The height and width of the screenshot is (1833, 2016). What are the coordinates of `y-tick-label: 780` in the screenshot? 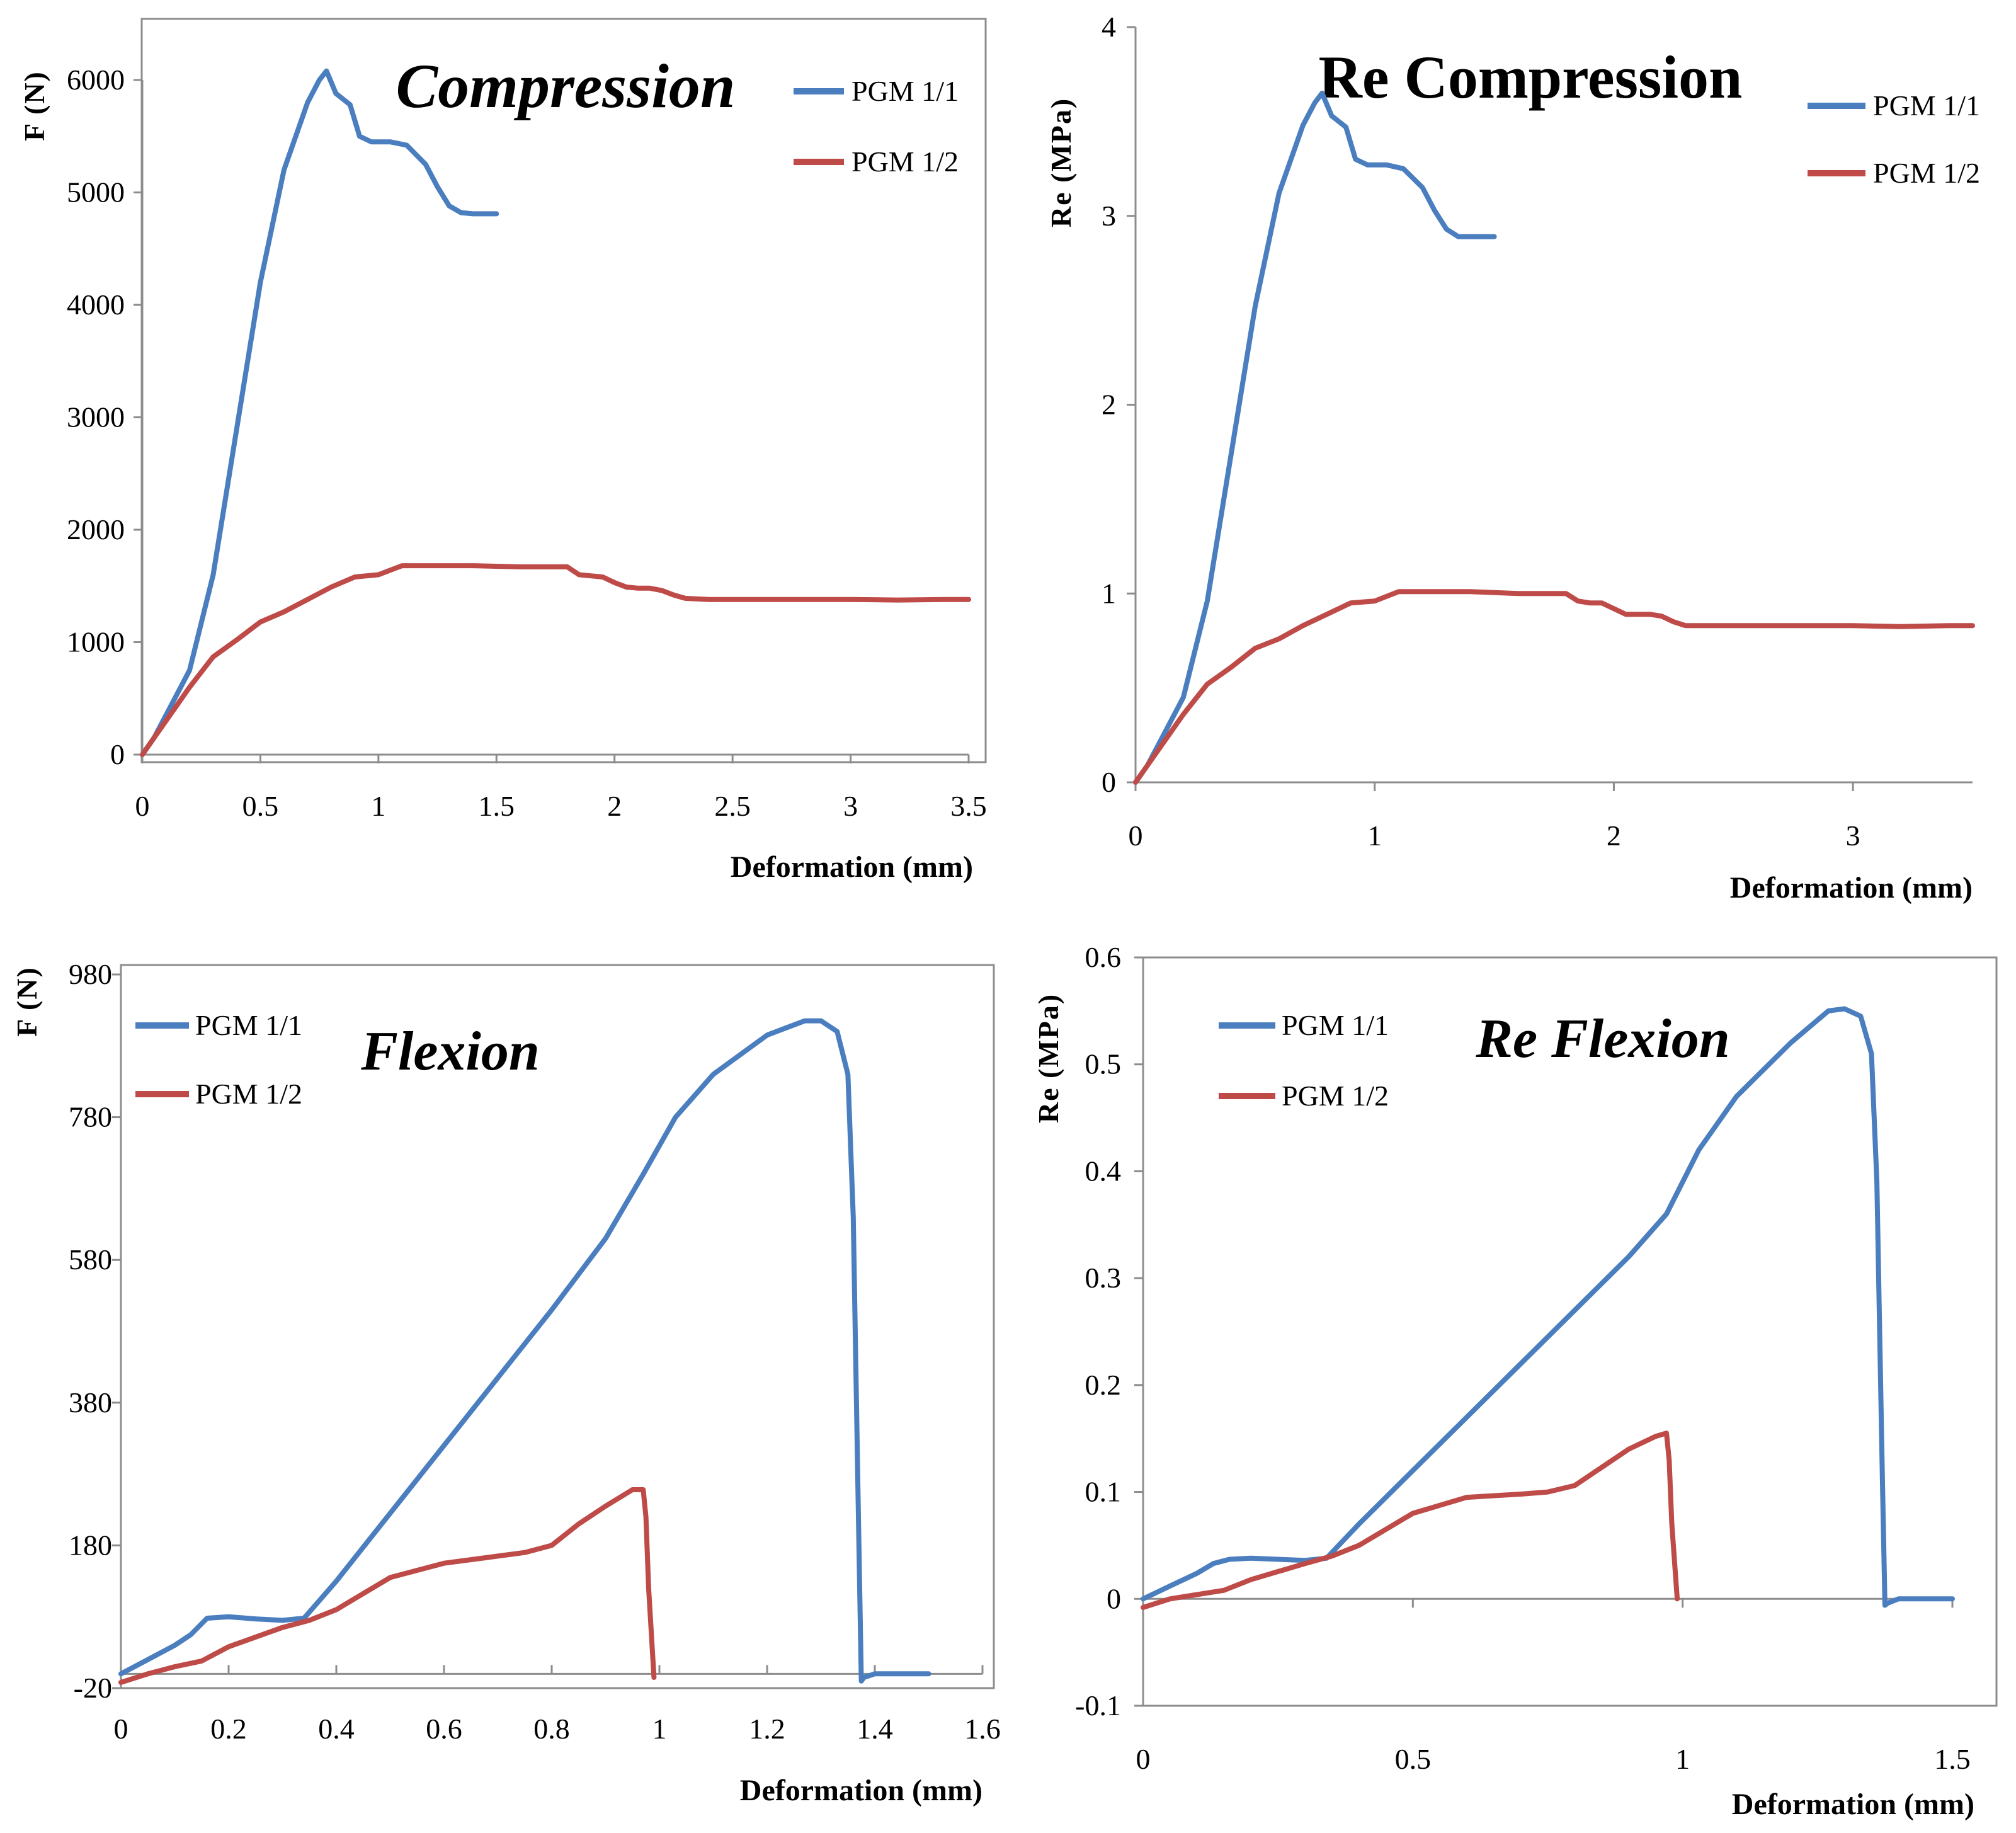 It's located at (90, 1117).